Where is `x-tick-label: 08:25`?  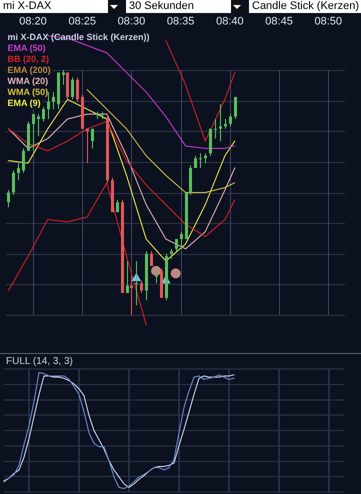 x-tick-label: 08:25 is located at coordinates (82, 22).